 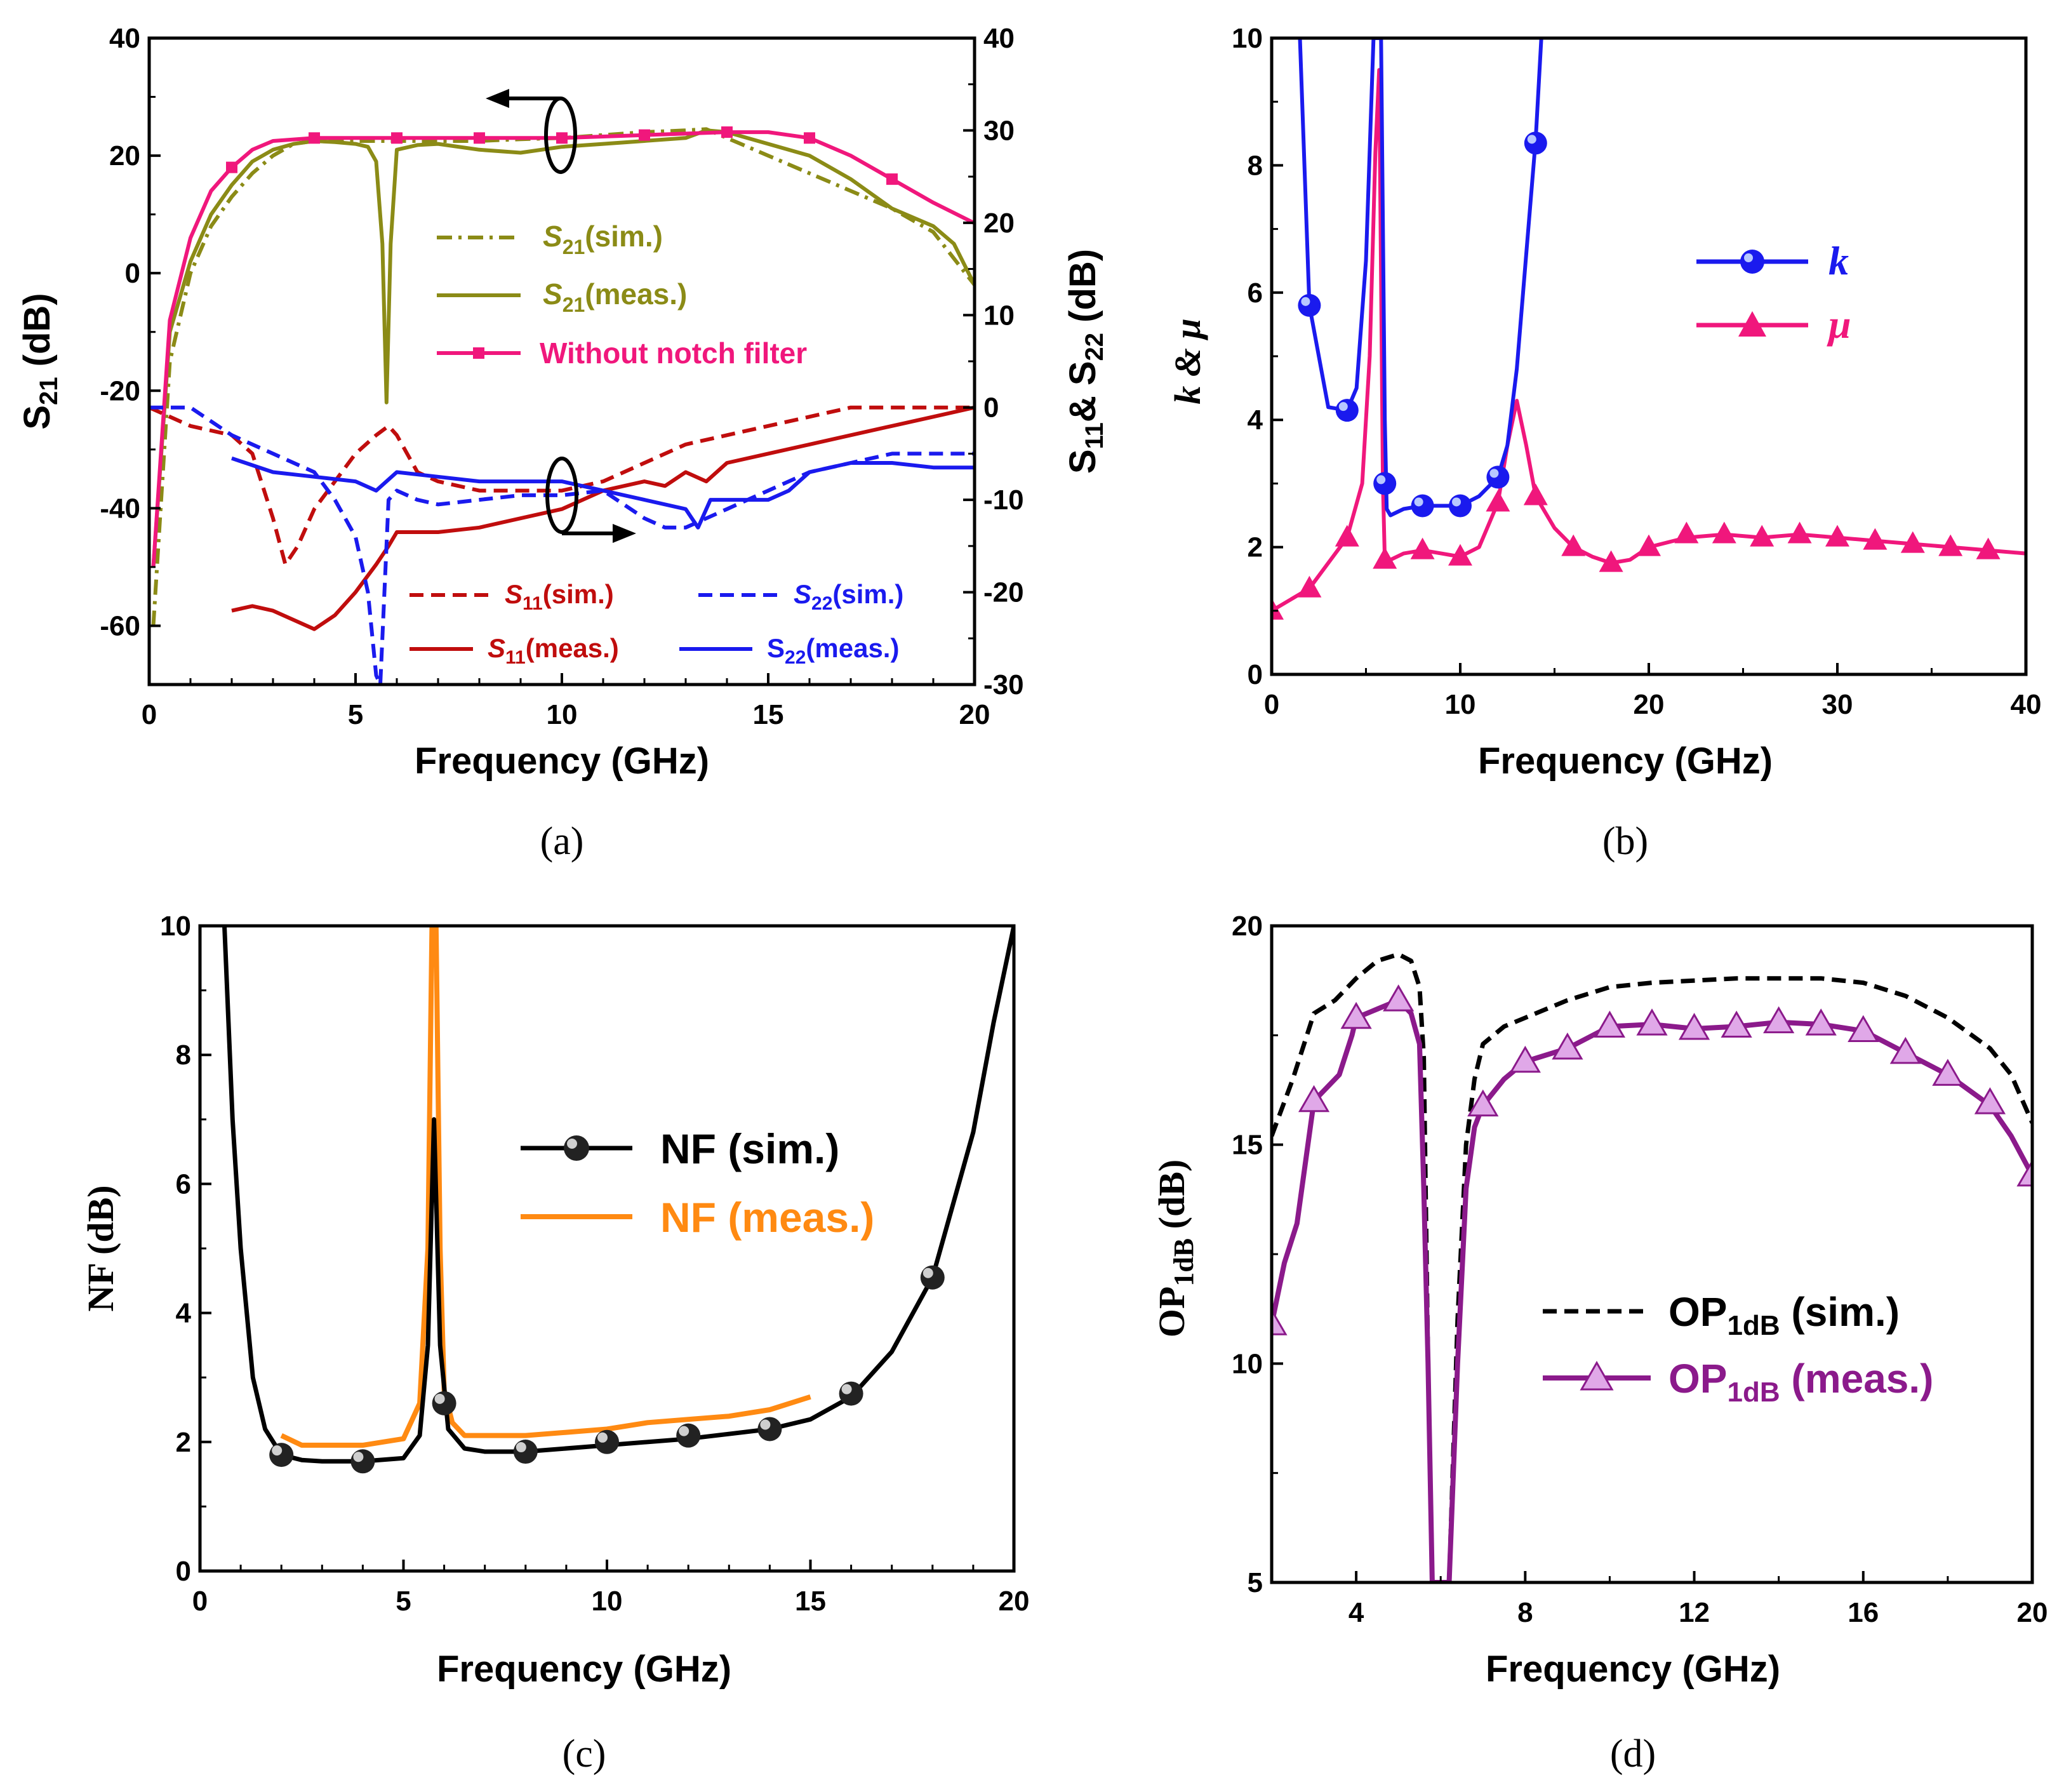 I want to click on panel-d-y-title: OP1dB (dB), so click(x=1175, y=1248).